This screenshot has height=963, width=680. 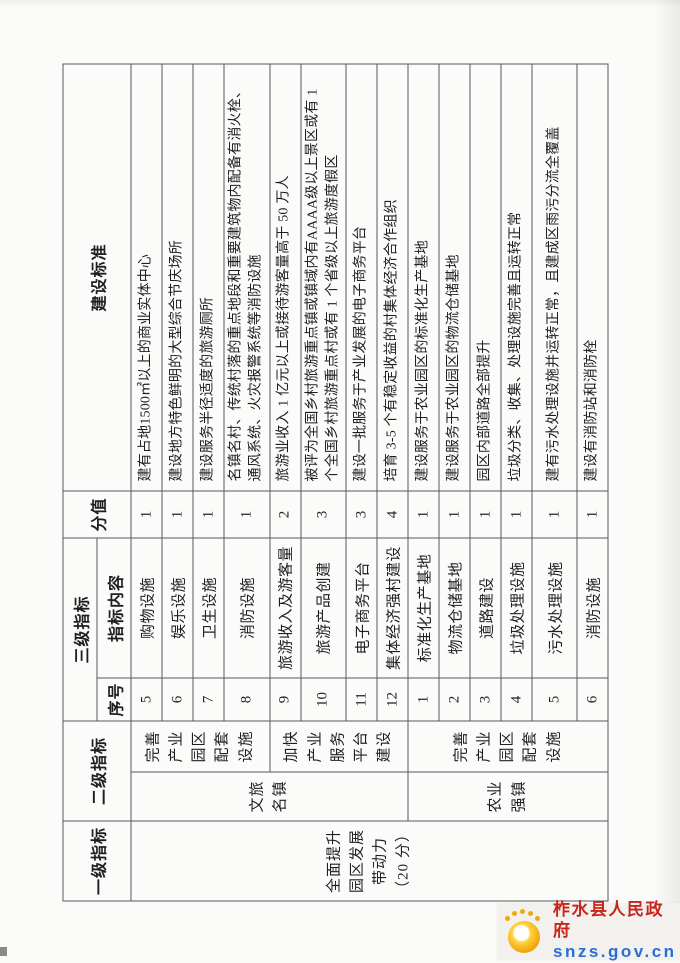 What do you see at coordinates (485, 607) in the screenshot?
I see `cell-content: 道路建设` at bounding box center [485, 607].